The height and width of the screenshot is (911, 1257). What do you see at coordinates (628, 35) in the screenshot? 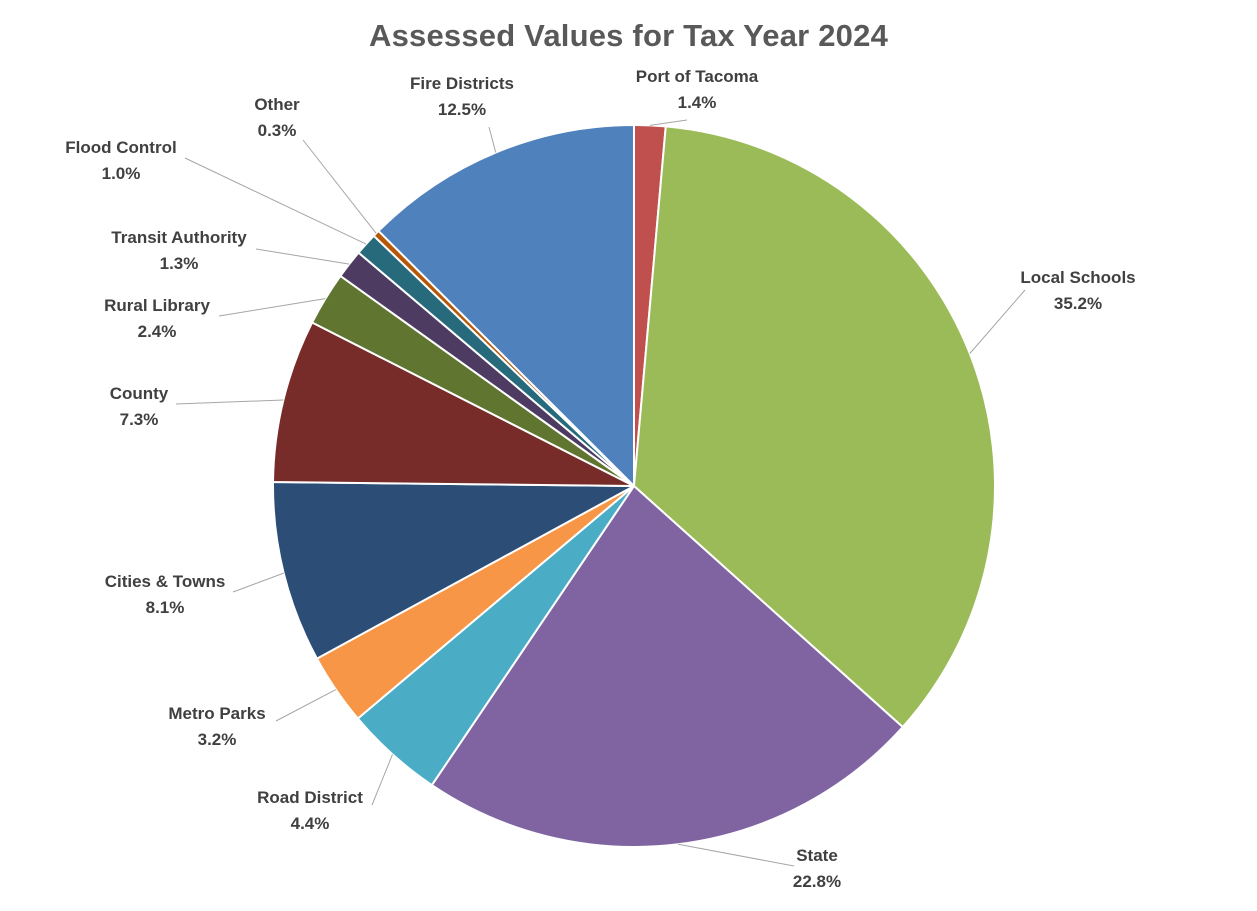
I see `chart-title: Assessed Values for Tax Year 2024` at bounding box center [628, 35].